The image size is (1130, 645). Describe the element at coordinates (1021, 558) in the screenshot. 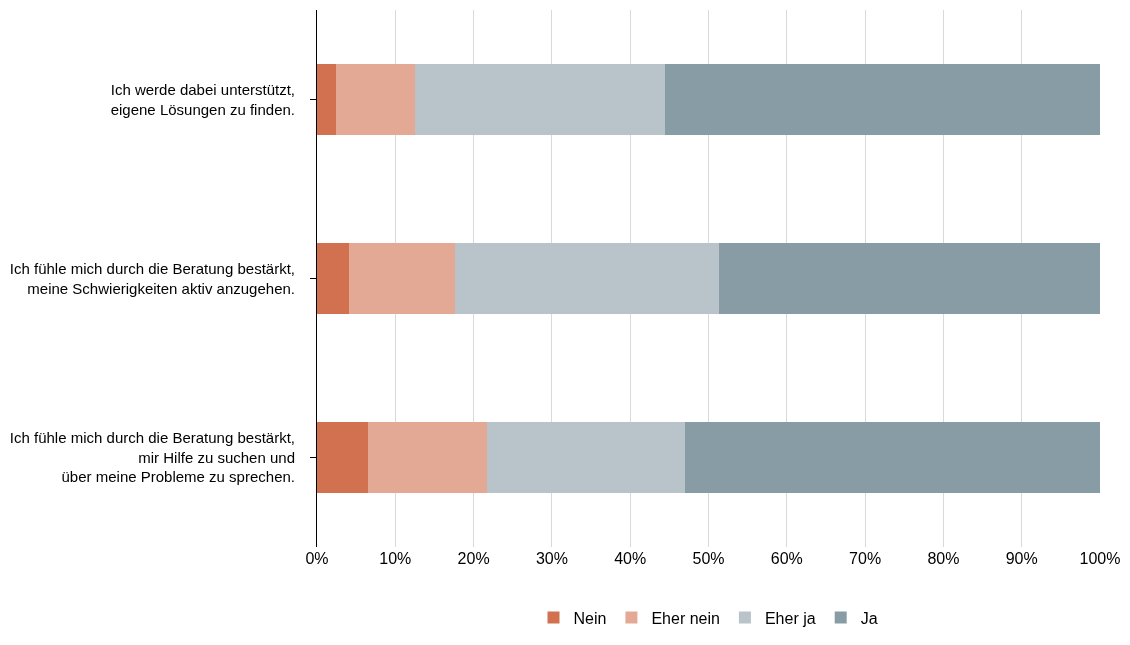

I see `x-tick-label: 90%` at that location.